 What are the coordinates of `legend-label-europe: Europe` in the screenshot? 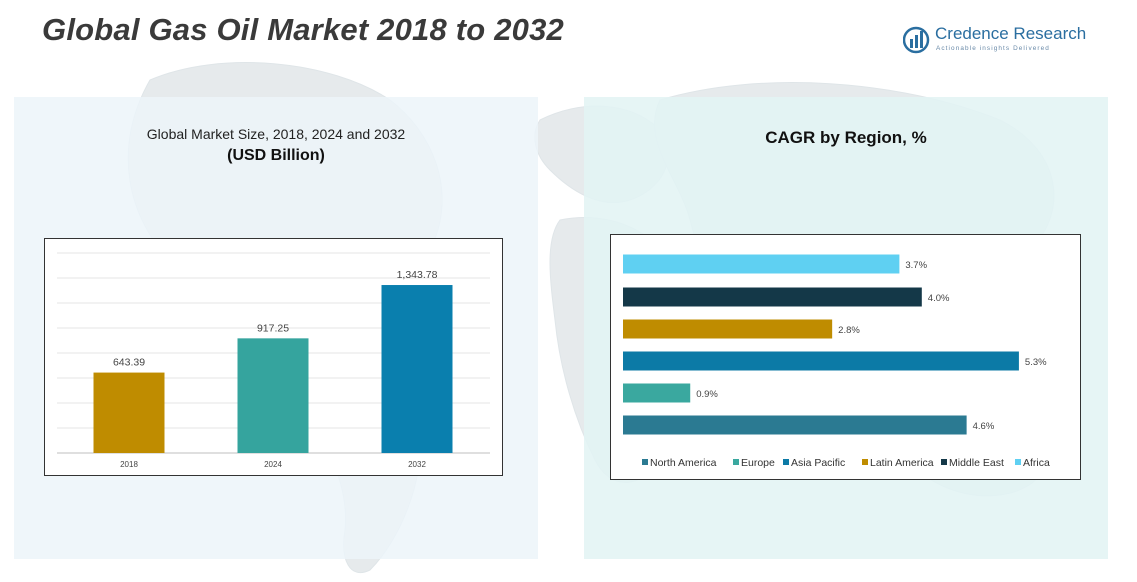 It's located at (758, 463).